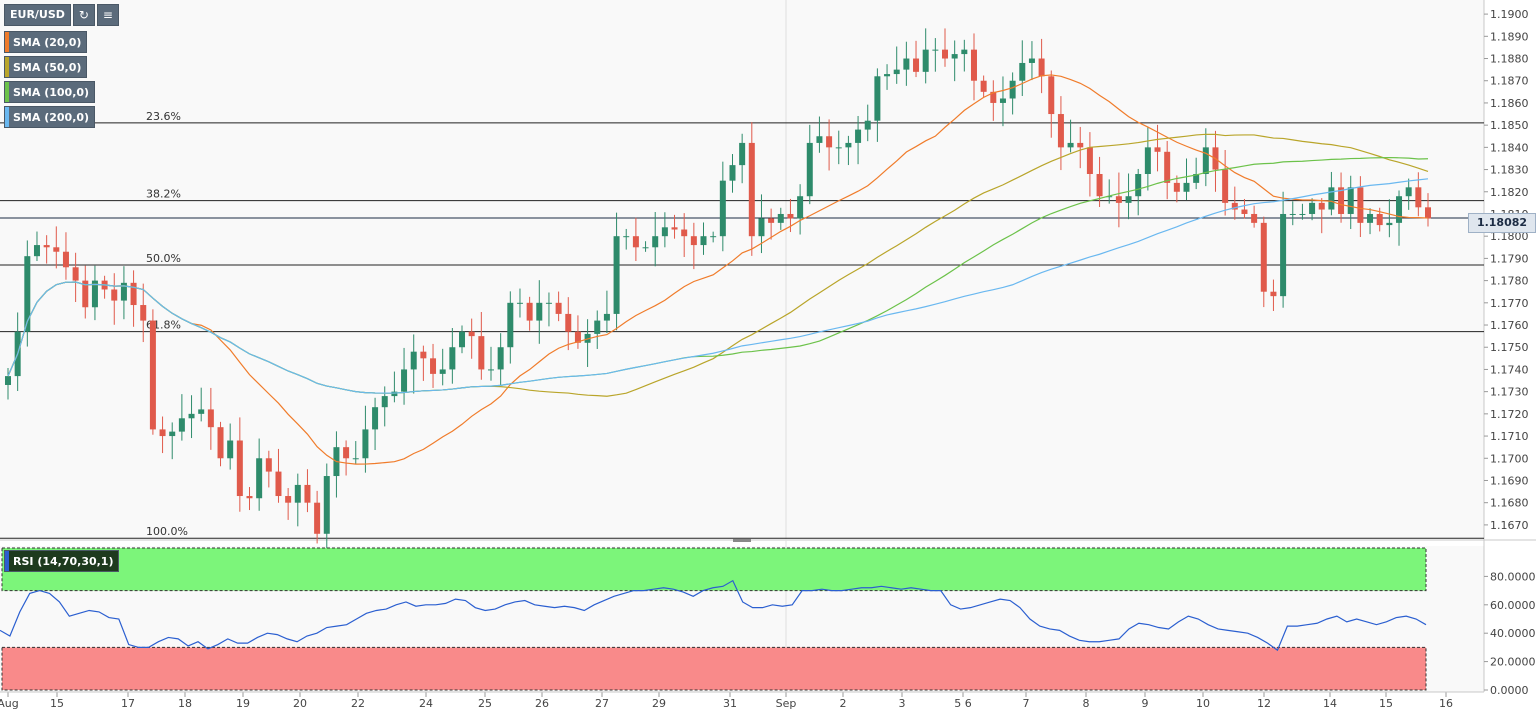 Image resolution: width=1536 pixels, height=712 pixels. Describe the element at coordinates (1509, 392) in the screenshot. I see `price-tick-label: 1.1730` at that location.